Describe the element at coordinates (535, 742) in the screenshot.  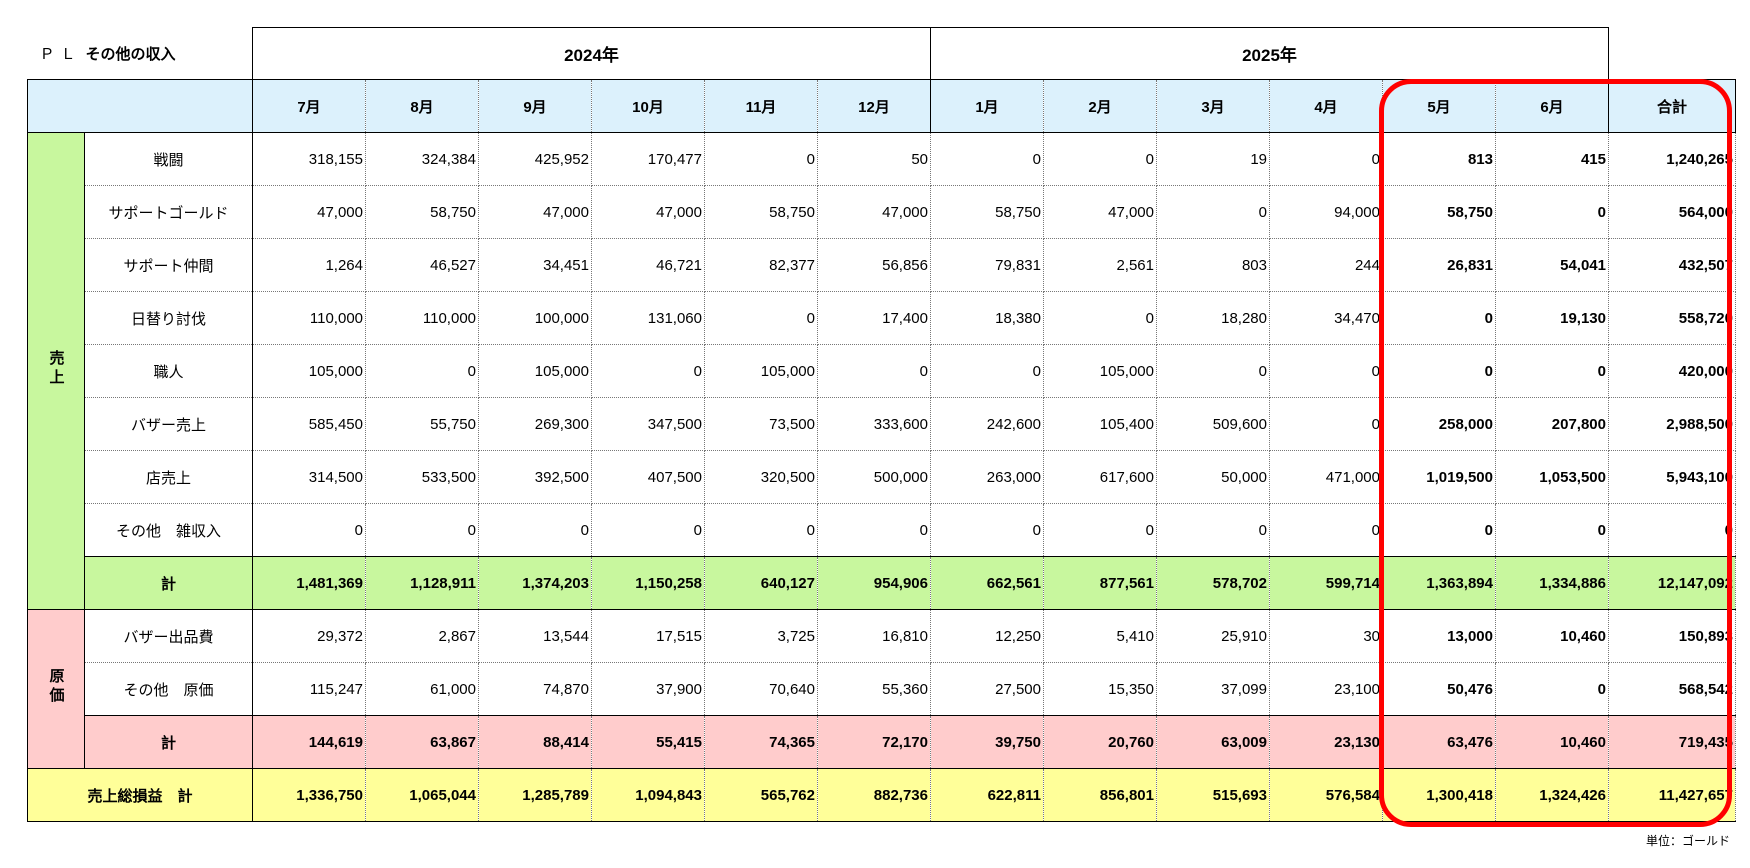
I see `value-cell: 88,414` at that location.